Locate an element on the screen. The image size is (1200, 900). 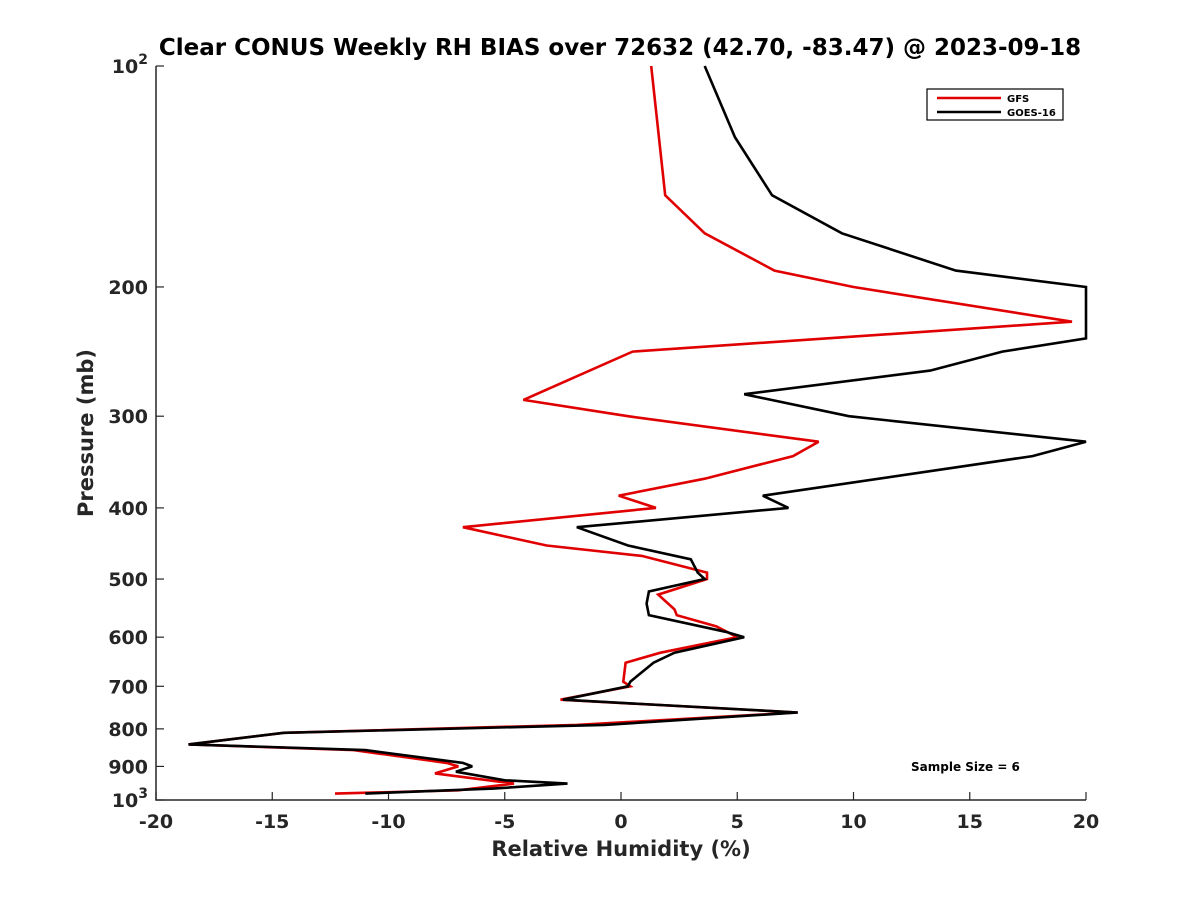
legend: GFS GOES-16 is located at coordinates (995, 104).